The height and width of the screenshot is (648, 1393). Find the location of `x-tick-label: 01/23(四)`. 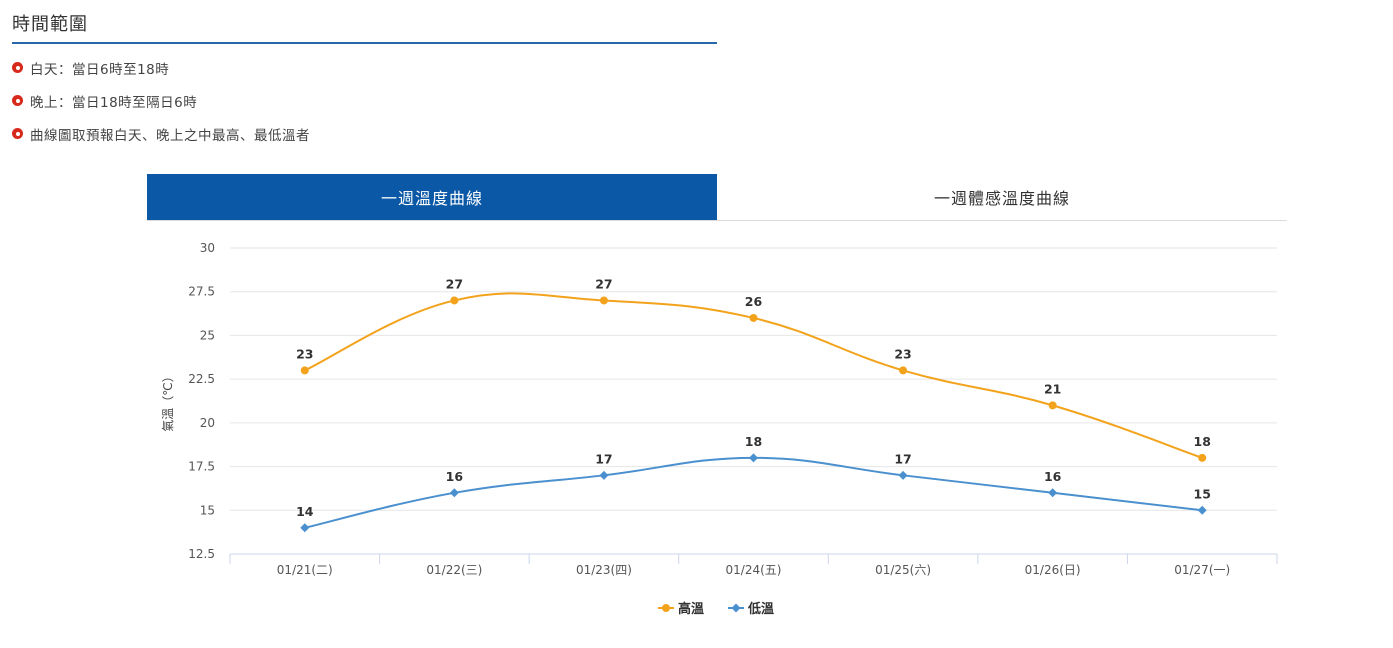

x-tick-label: 01/23(四) is located at coordinates (604, 570).